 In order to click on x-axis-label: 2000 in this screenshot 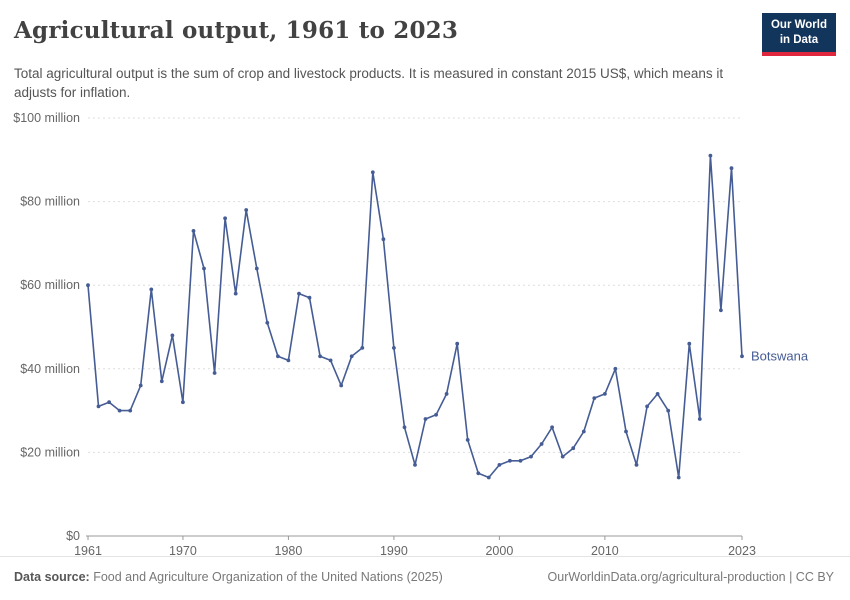, I will do `click(499, 551)`.